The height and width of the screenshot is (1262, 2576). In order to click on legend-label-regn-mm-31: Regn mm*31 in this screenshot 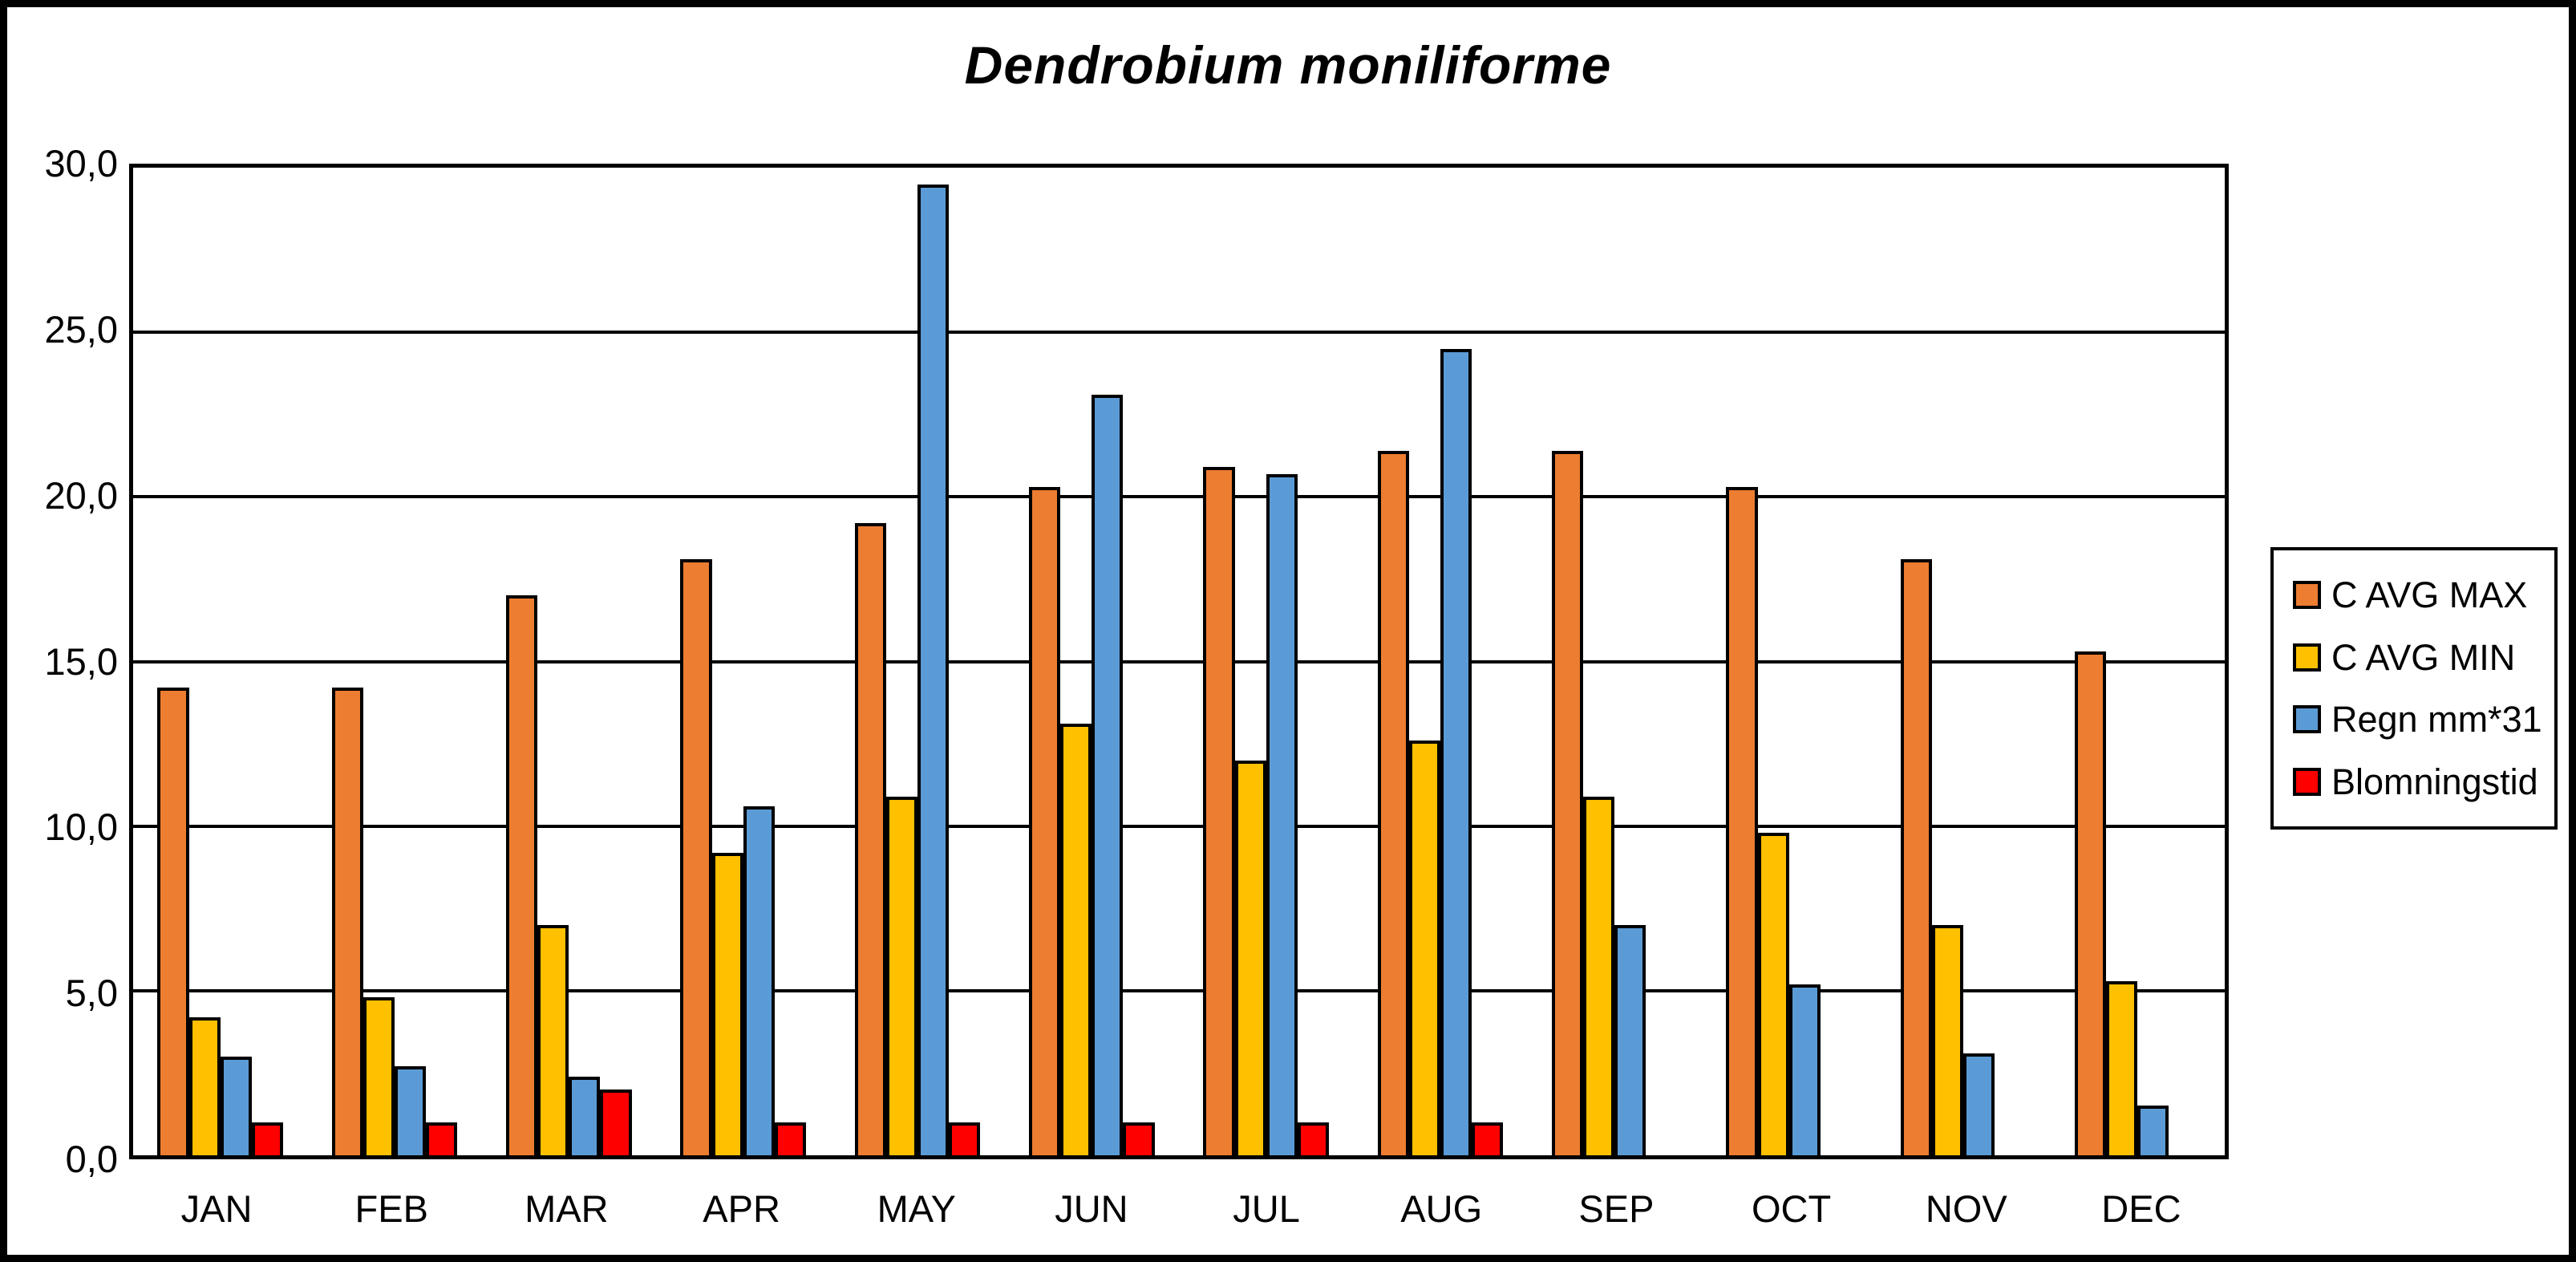, I will do `click(2436, 720)`.